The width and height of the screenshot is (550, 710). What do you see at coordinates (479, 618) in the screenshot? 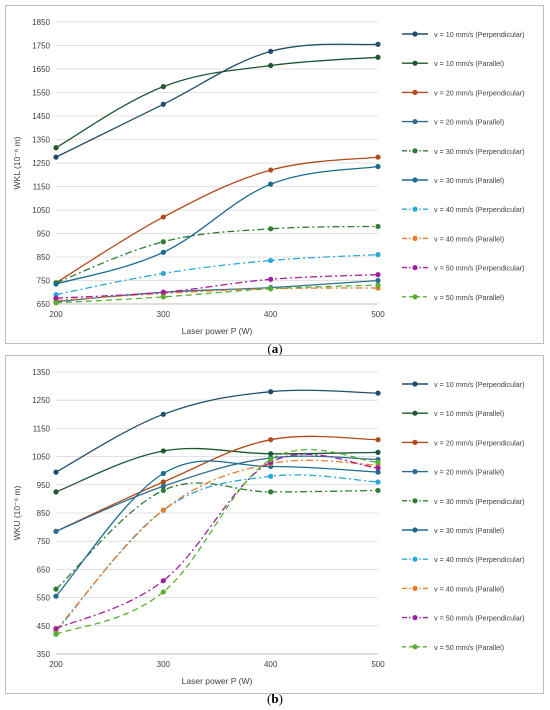
I see `legend-entry-label: v = 50 mm/s (Perpendicular)` at bounding box center [479, 618].